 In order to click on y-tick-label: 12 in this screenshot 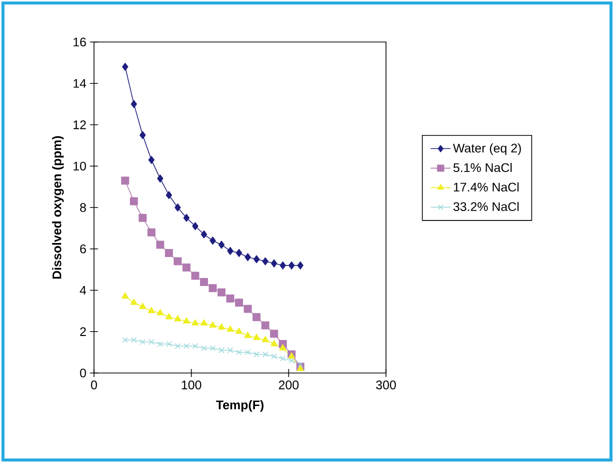, I will do `click(80, 125)`.